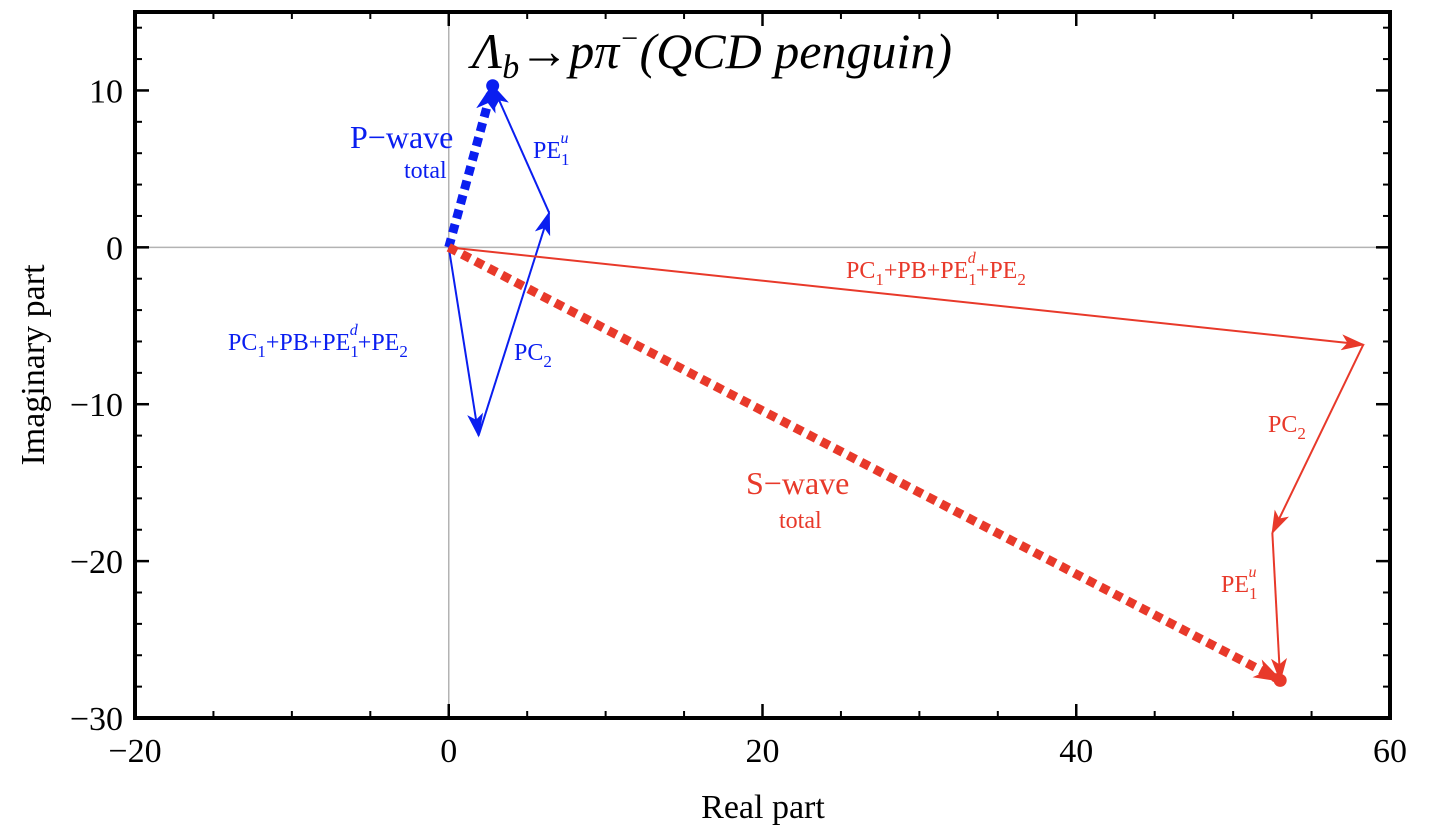 The image size is (1430, 840). I want to click on y-axis-title: Imaginary part, so click(33, 365).